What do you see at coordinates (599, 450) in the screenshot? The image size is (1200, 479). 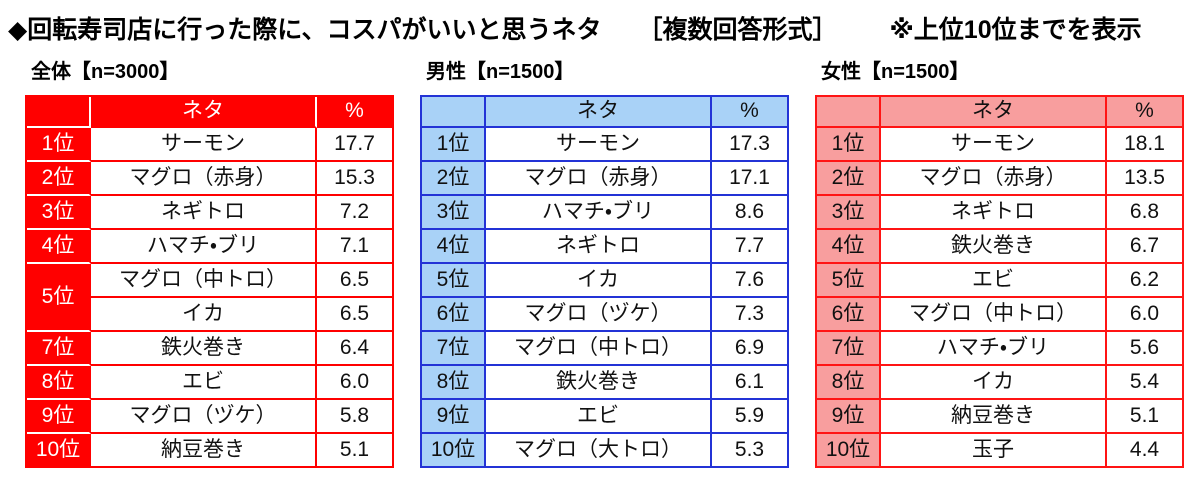 I see `neta-cell: マグロ（大トロ）` at bounding box center [599, 450].